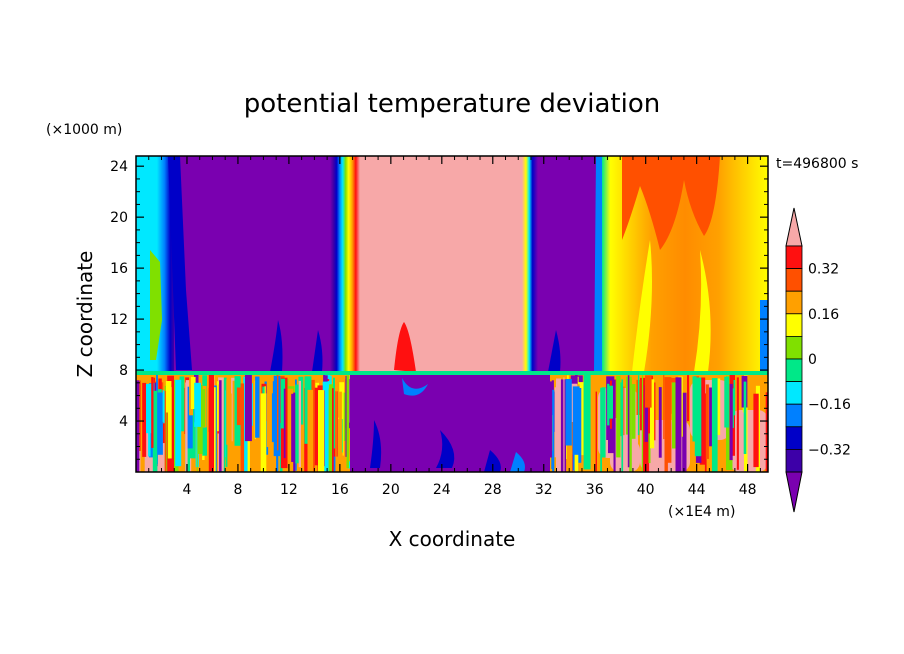 The width and height of the screenshot is (904, 654). I want to click on colorbar-tick-label: 0.16, so click(823, 315).